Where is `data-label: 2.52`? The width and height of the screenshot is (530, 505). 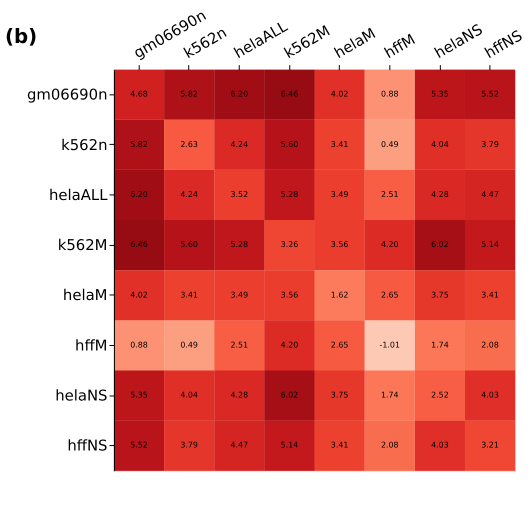 data-label: 2.52 is located at coordinates (440, 395).